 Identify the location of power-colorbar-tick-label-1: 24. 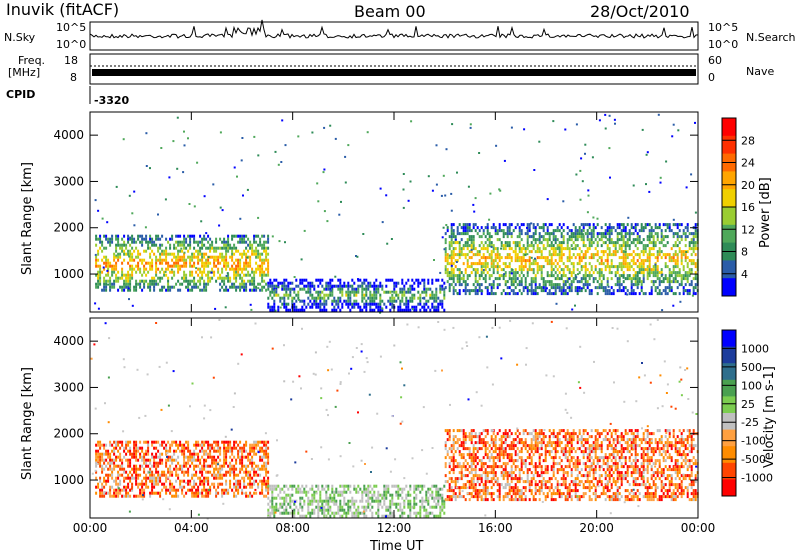
(748, 163).